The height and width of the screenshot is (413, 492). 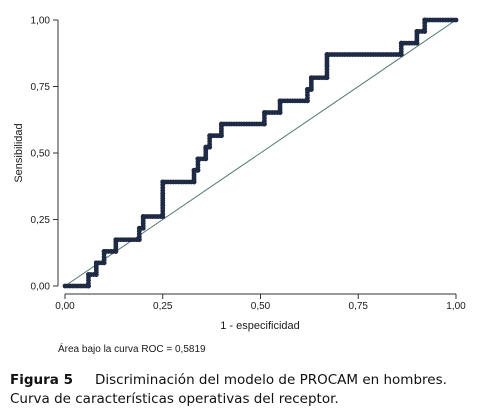 I want to click on y-tick-label: 1,00, so click(x=41, y=21).